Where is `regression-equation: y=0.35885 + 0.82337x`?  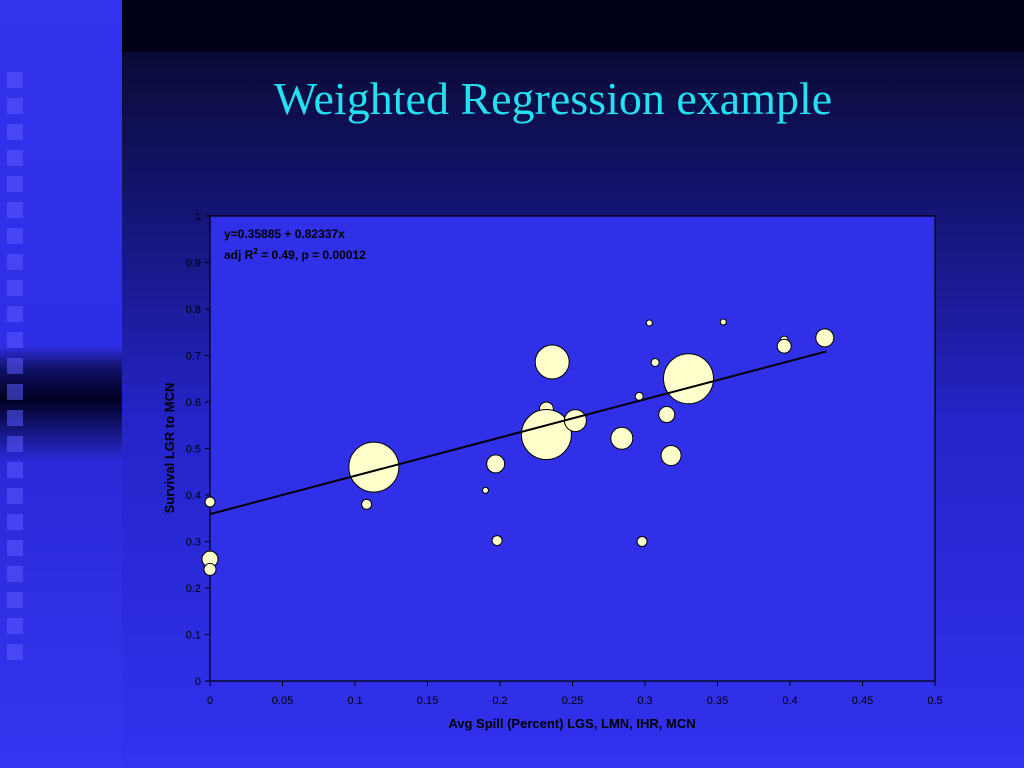 regression-equation: y=0.35885 + 0.82337x is located at coordinates (284, 234).